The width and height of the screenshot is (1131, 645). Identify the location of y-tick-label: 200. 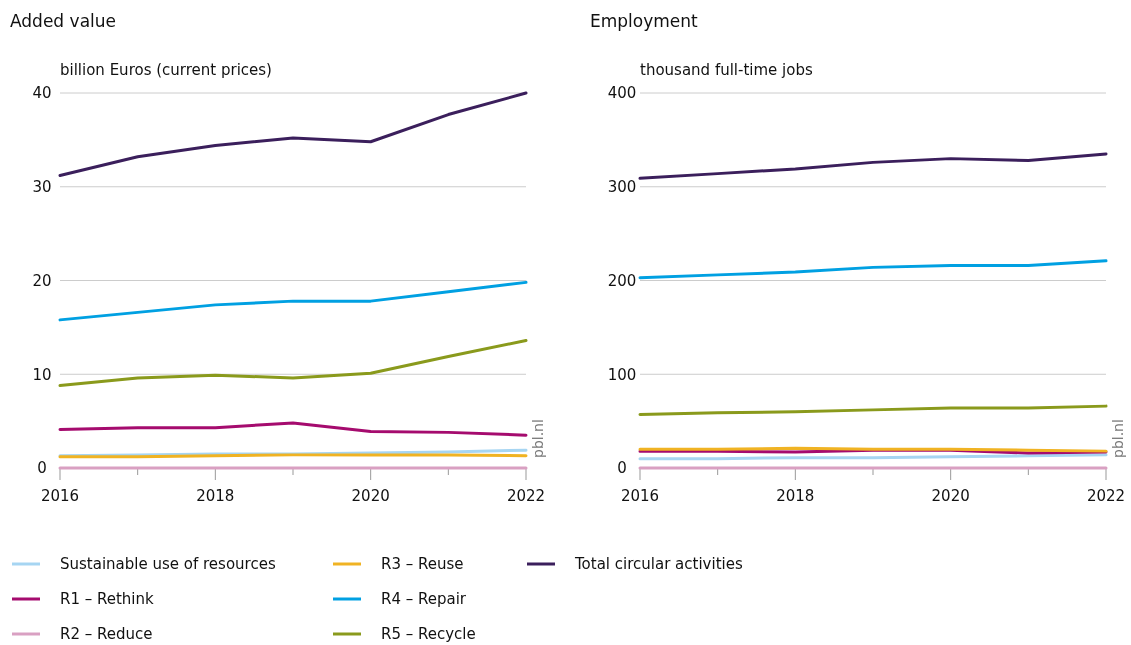
(622, 280).